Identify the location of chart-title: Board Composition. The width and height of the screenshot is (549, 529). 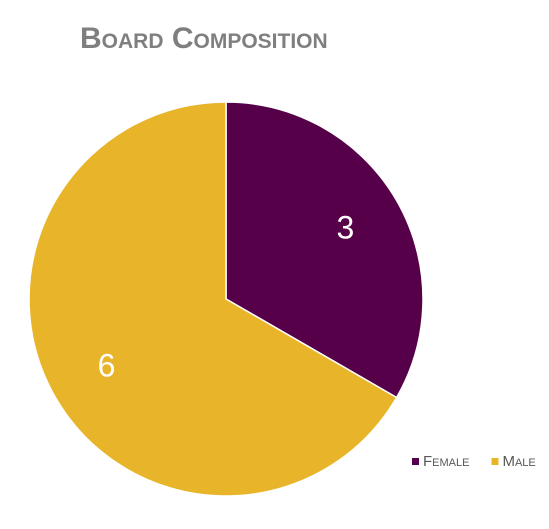
(204, 38).